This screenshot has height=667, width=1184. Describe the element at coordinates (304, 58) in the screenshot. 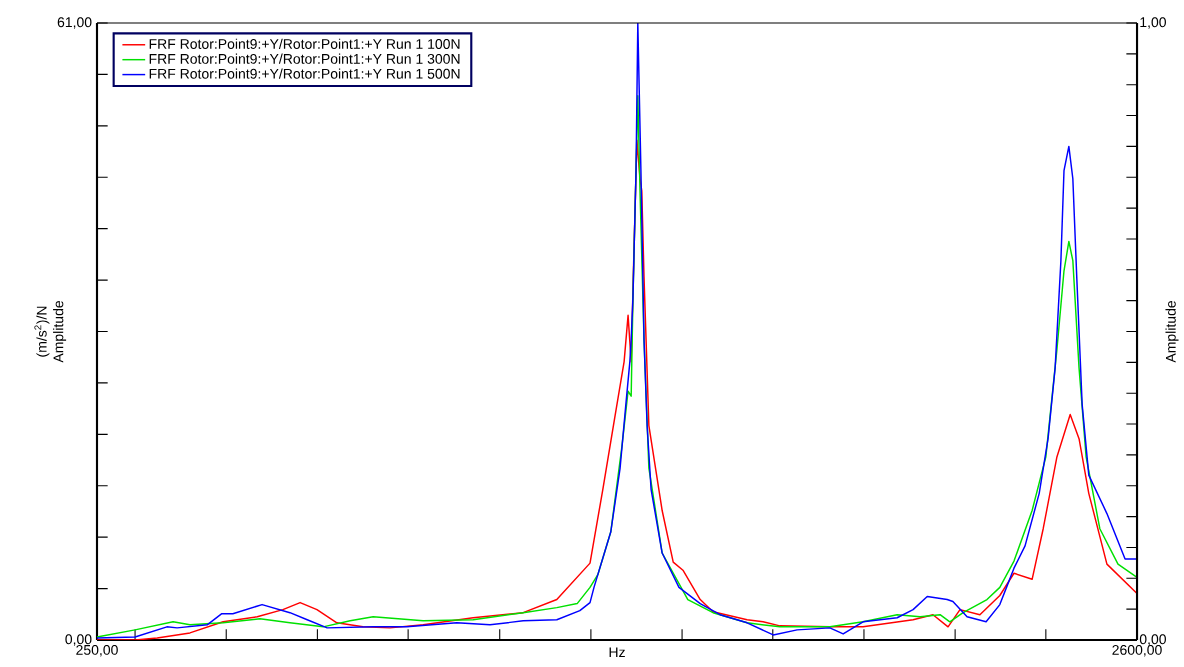

I see `legend-label: FRF Rotor:Point9:+Y/Rotor:Point1:+Y Run 1 300N` at that location.